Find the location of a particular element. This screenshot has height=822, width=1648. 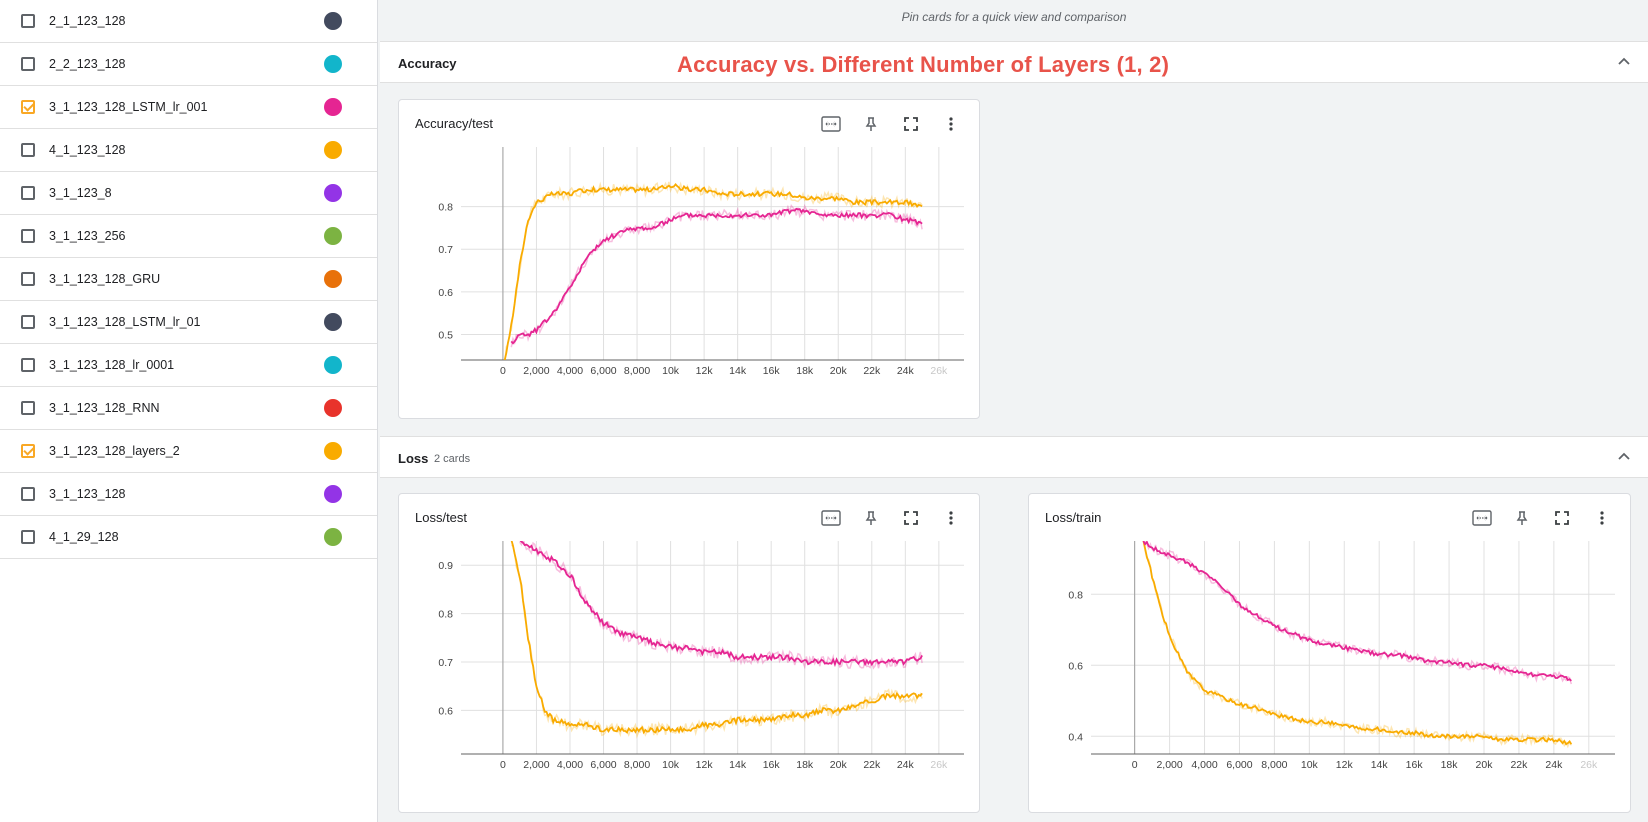

card-toolbar is located at coordinates (1542, 518).